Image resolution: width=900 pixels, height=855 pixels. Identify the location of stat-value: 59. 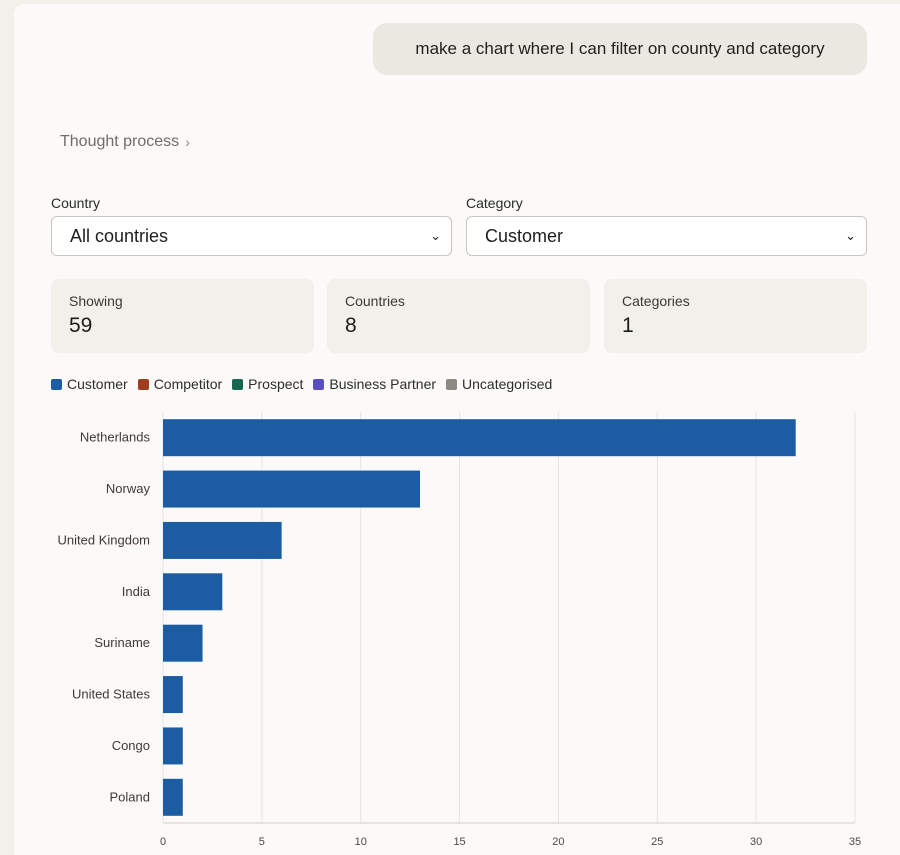
(81, 325).